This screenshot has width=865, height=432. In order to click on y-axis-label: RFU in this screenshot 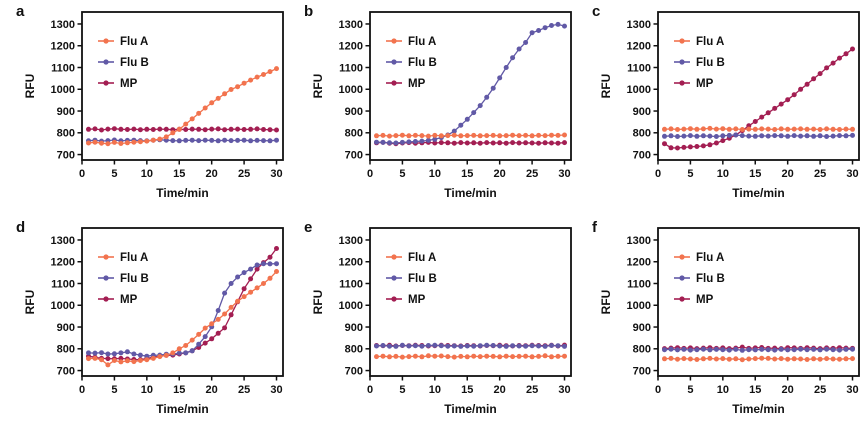, I will do `click(318, 86)`.